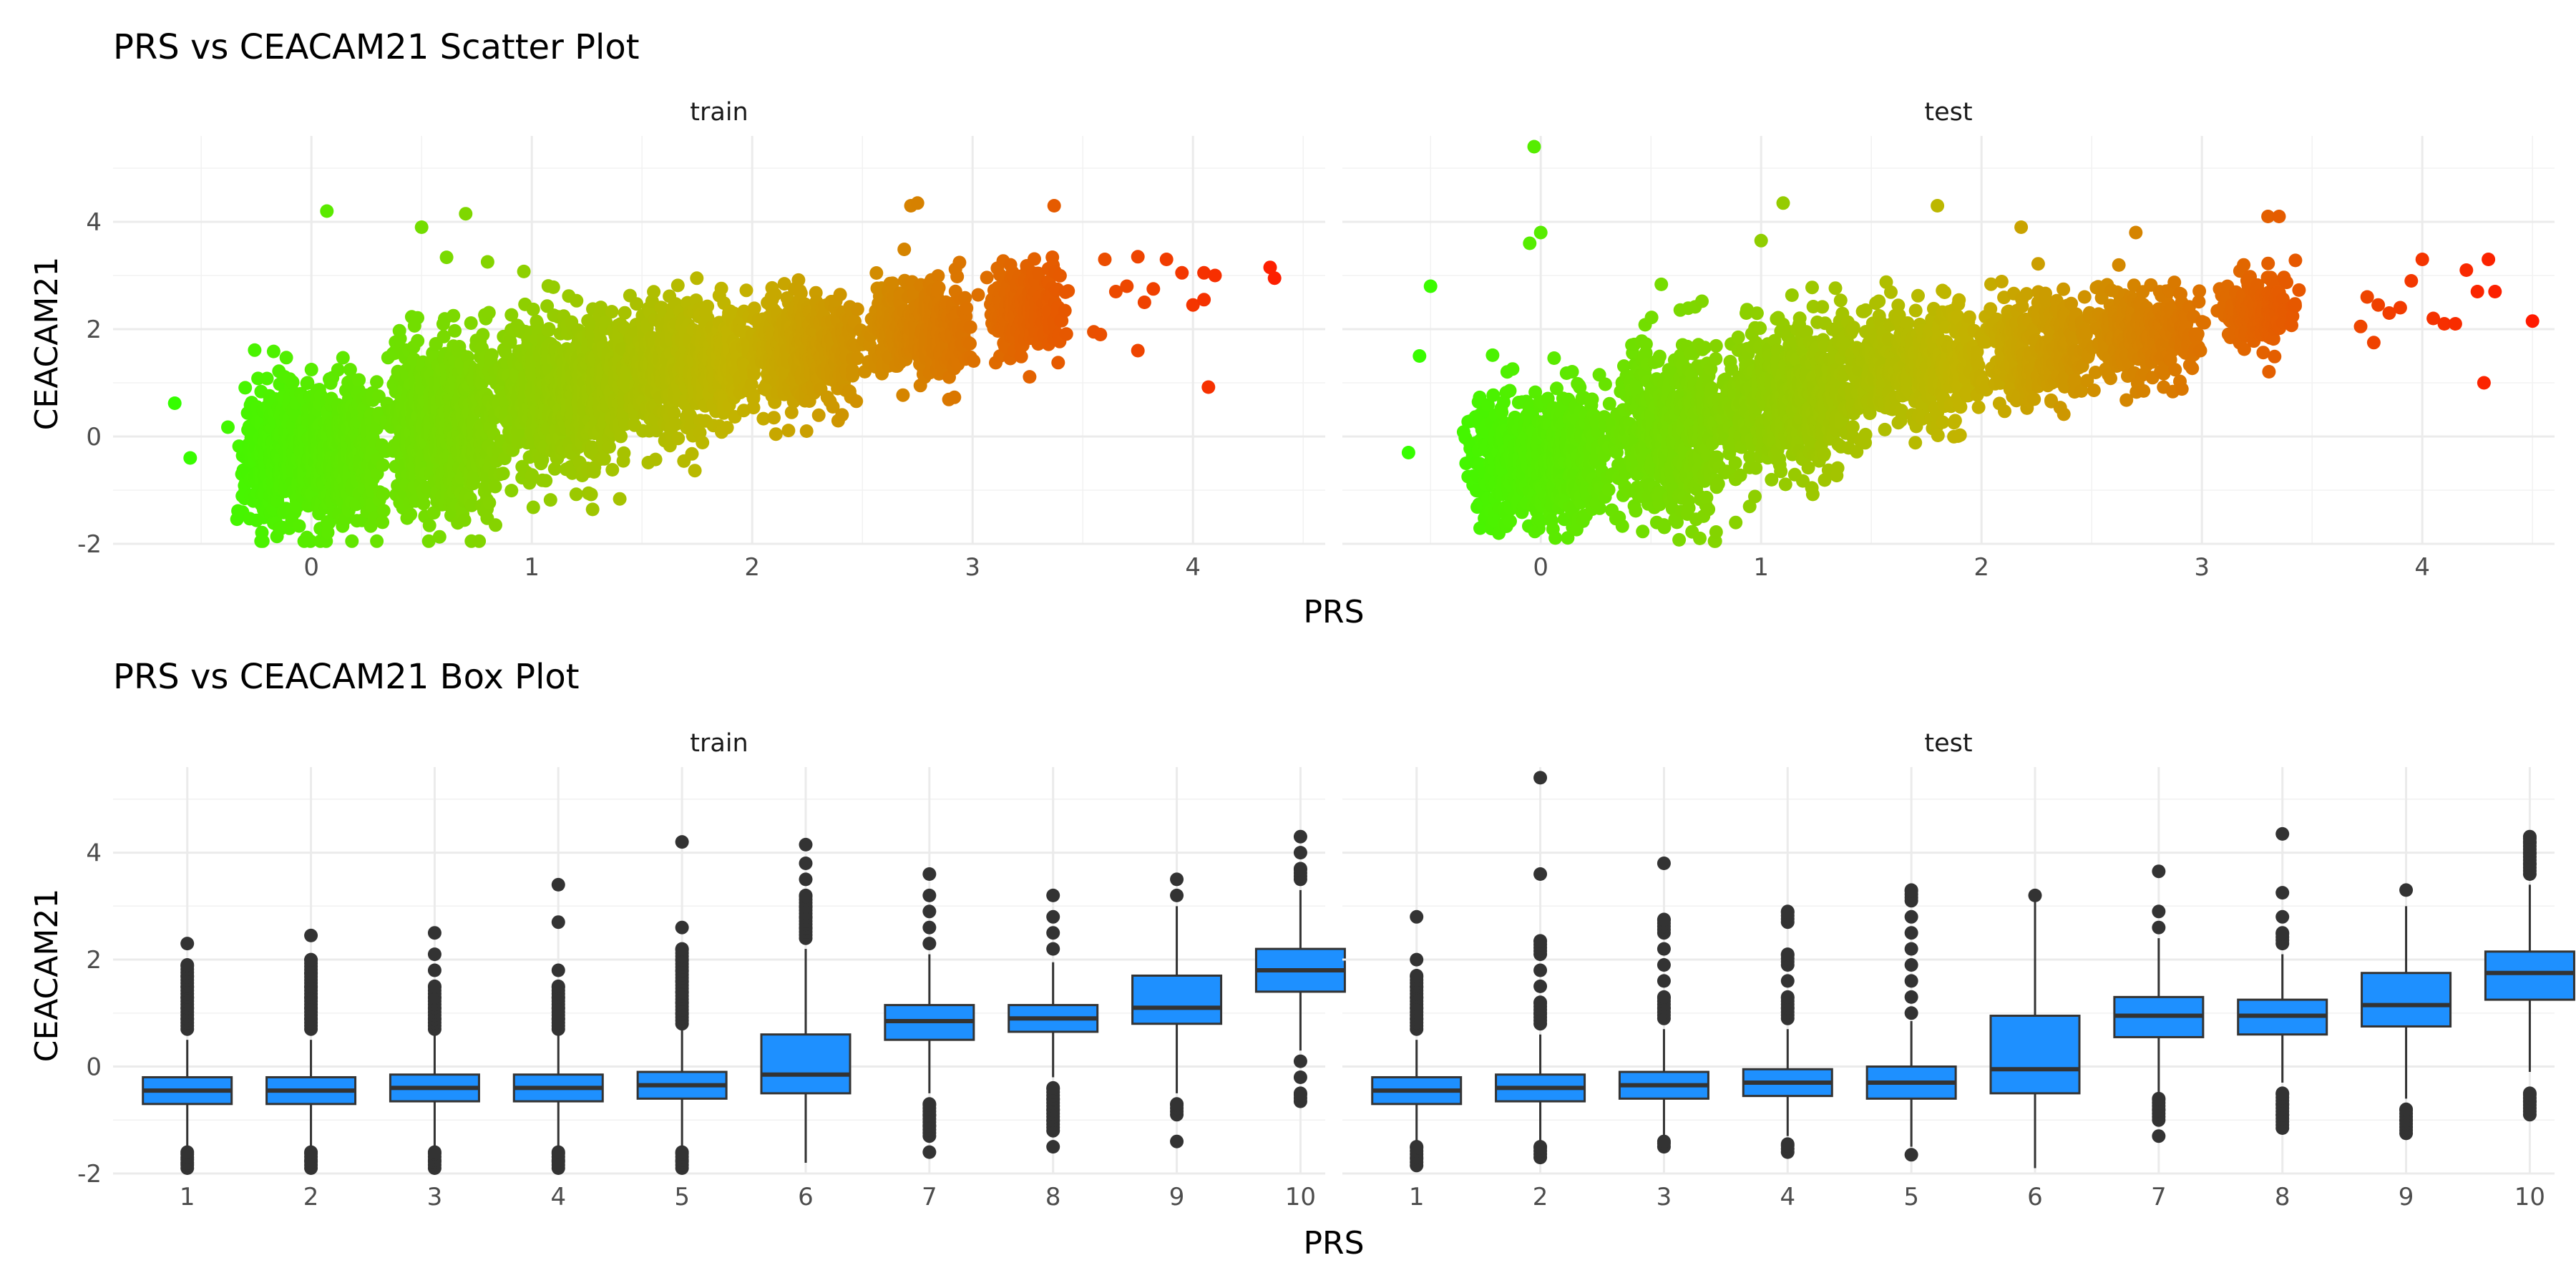 This screenshot has width=2576, height=1288. I want to click on x-tick-label: 2, so click(1981, 567).